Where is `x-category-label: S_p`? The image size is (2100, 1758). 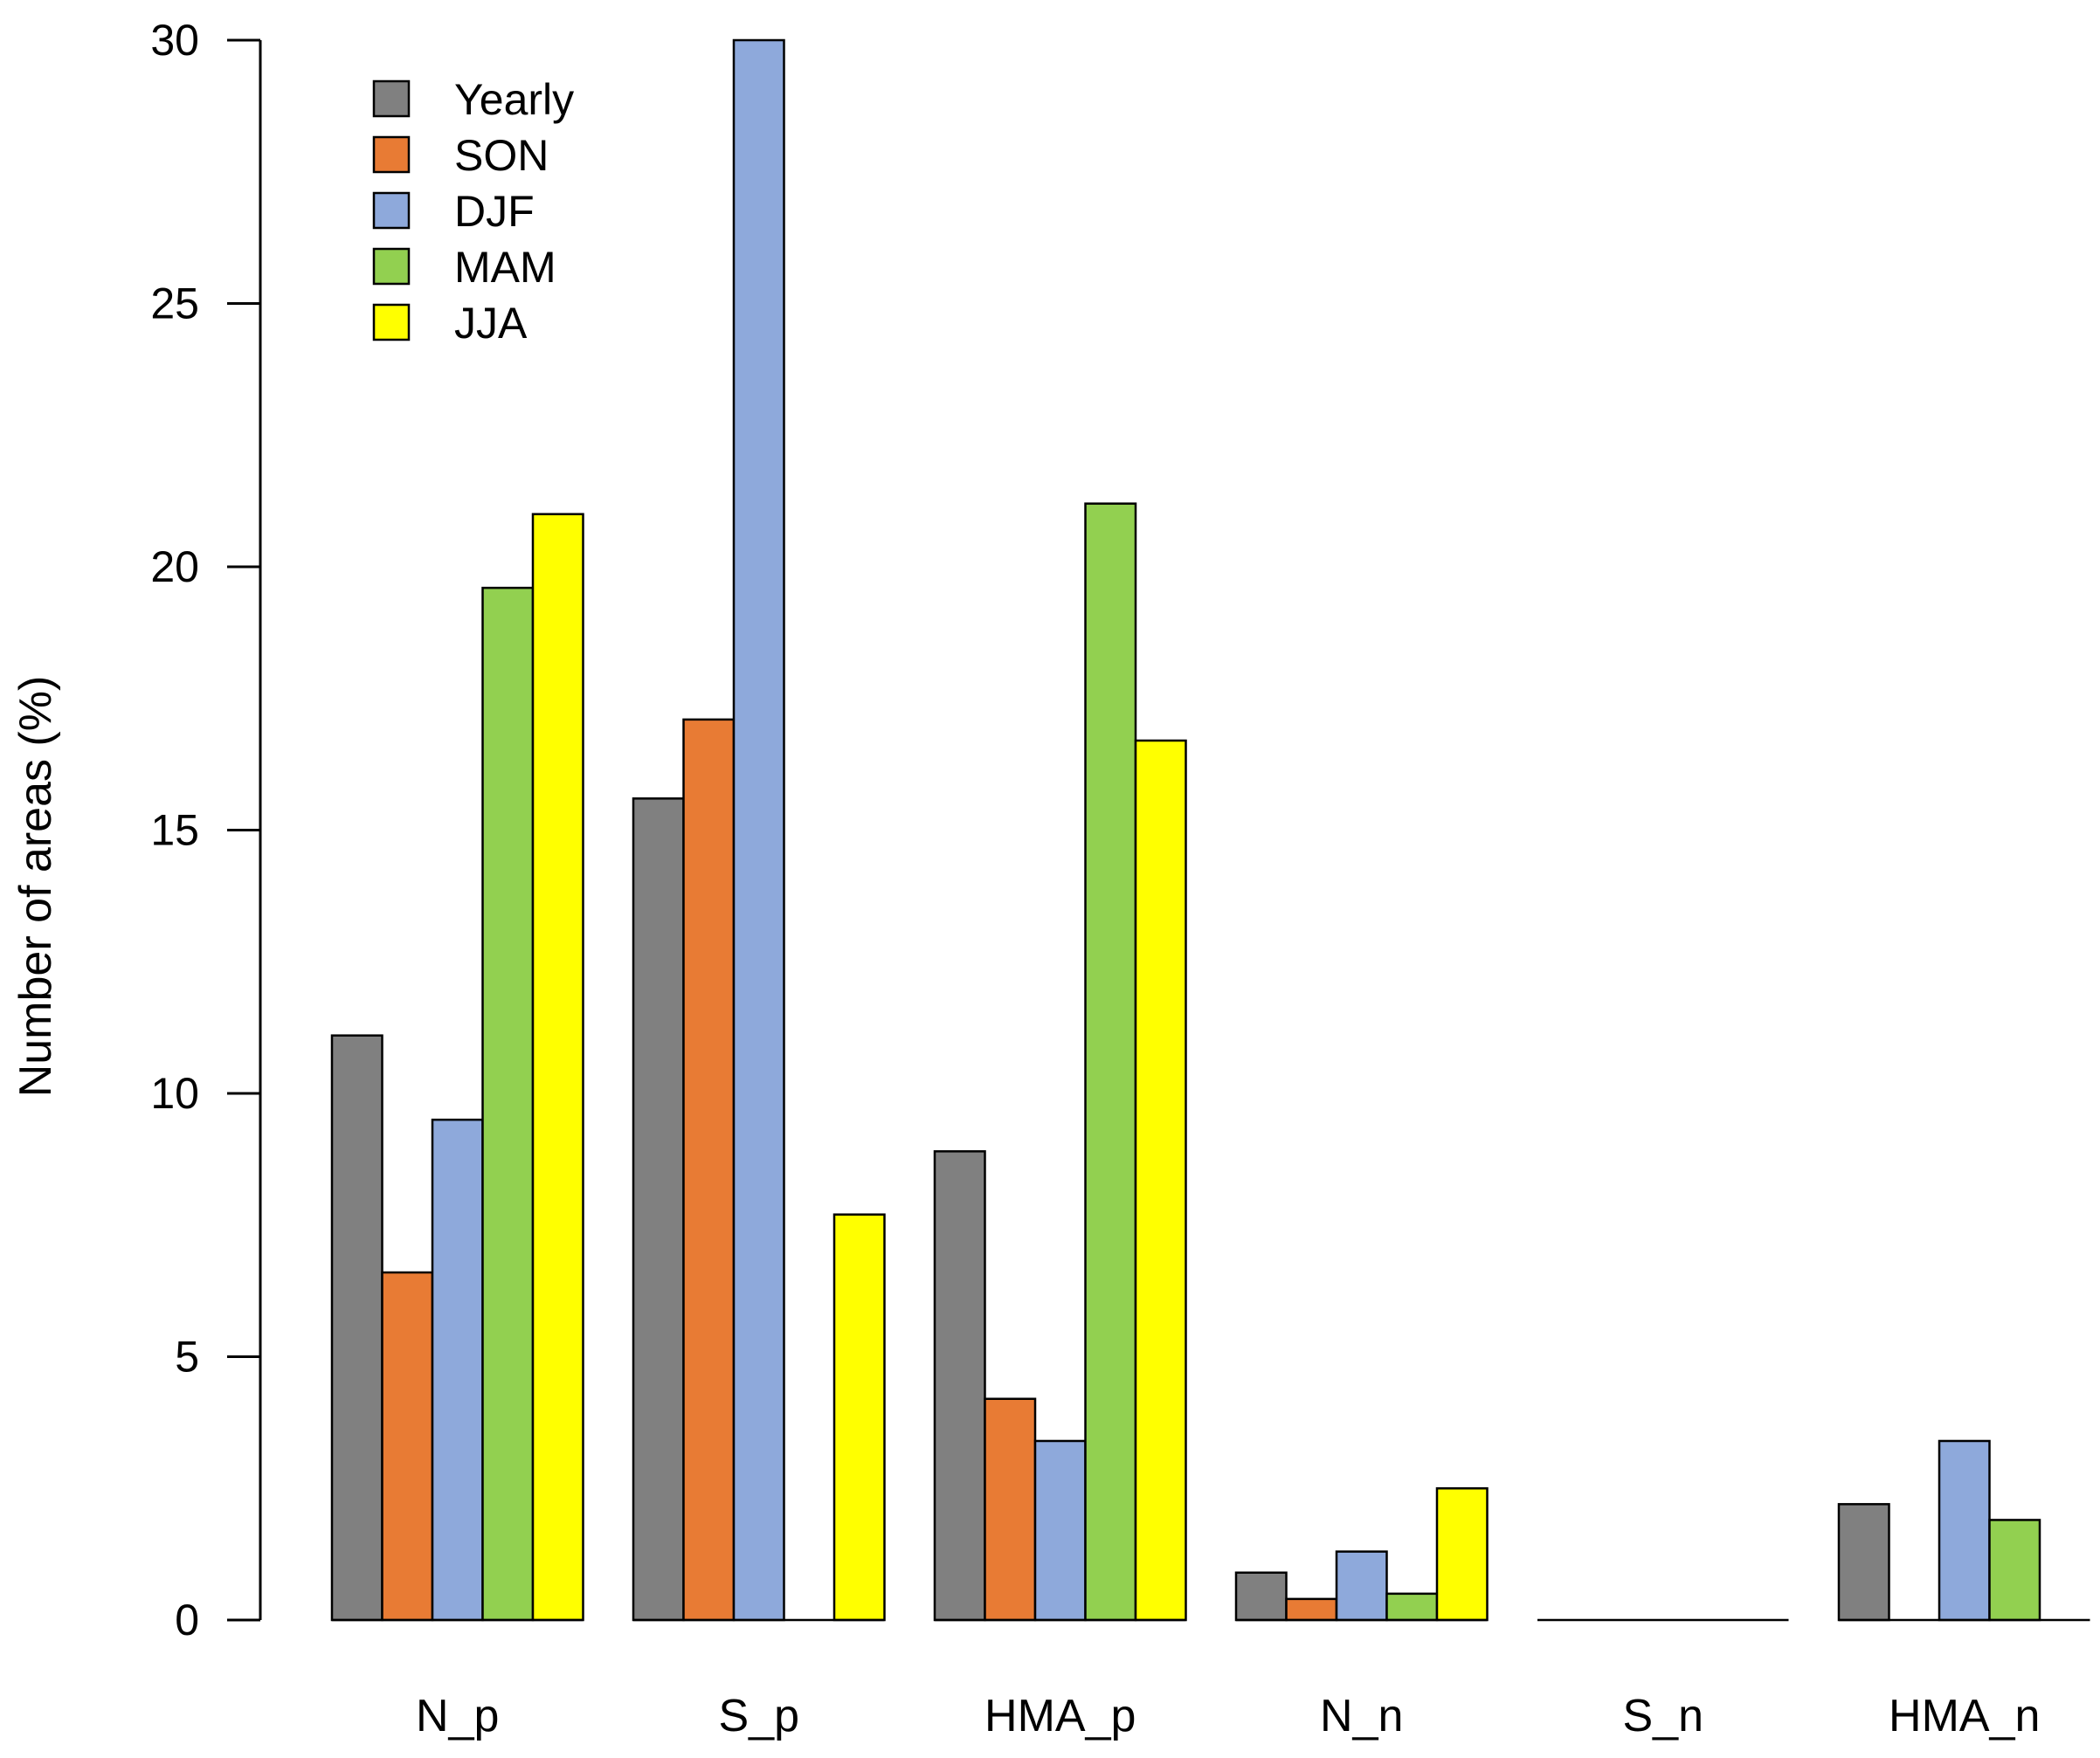 x-category-label: S_p is located at coordinates (759, 1716).